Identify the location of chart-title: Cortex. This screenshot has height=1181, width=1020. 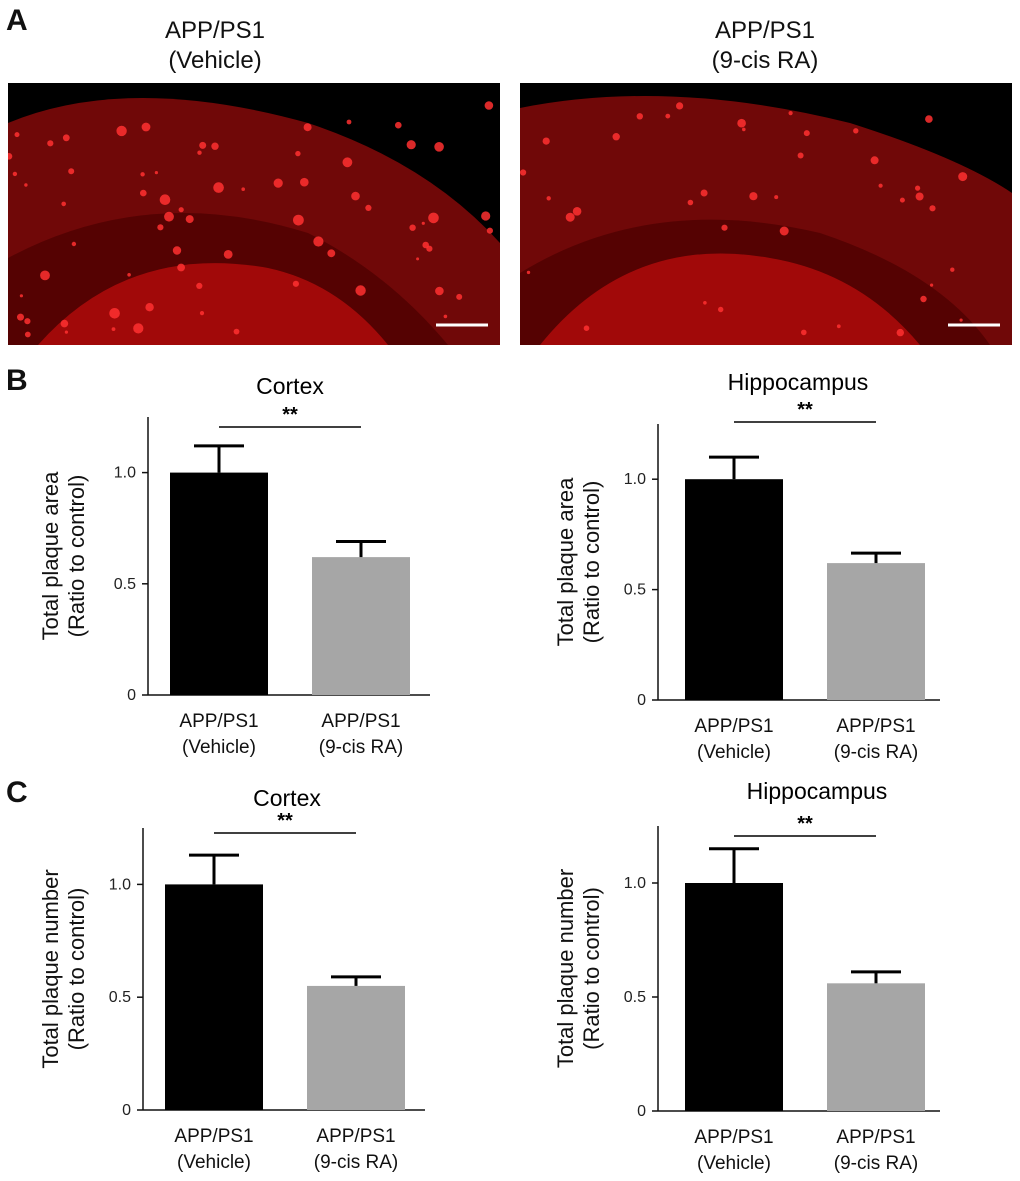
(287, 798).